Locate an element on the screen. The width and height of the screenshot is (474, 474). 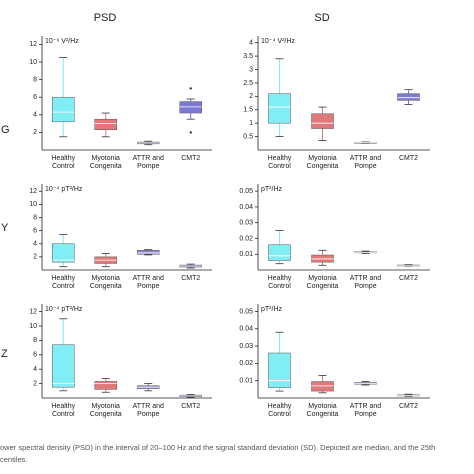
y-tick-label: 3 is located at coordinates (251, 69).